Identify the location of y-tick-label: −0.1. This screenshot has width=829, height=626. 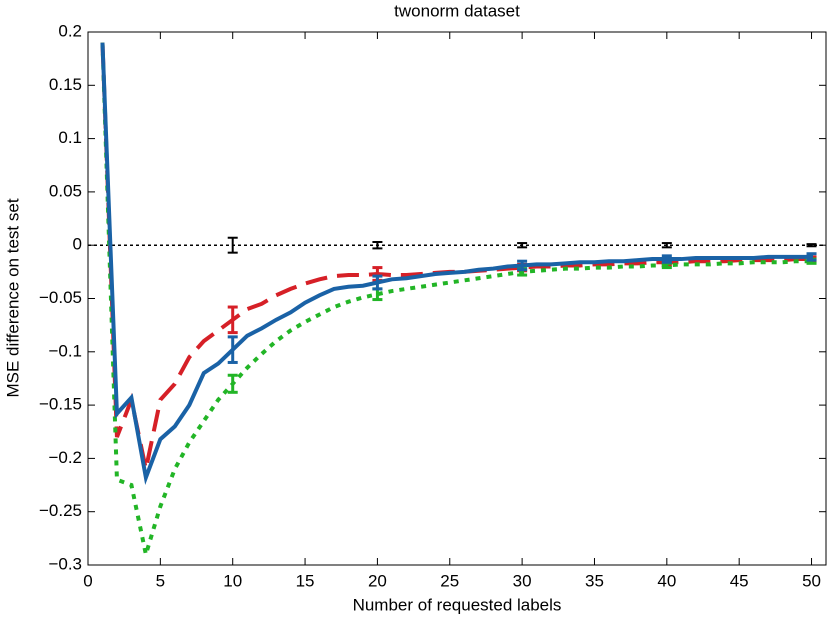
(65, 350).